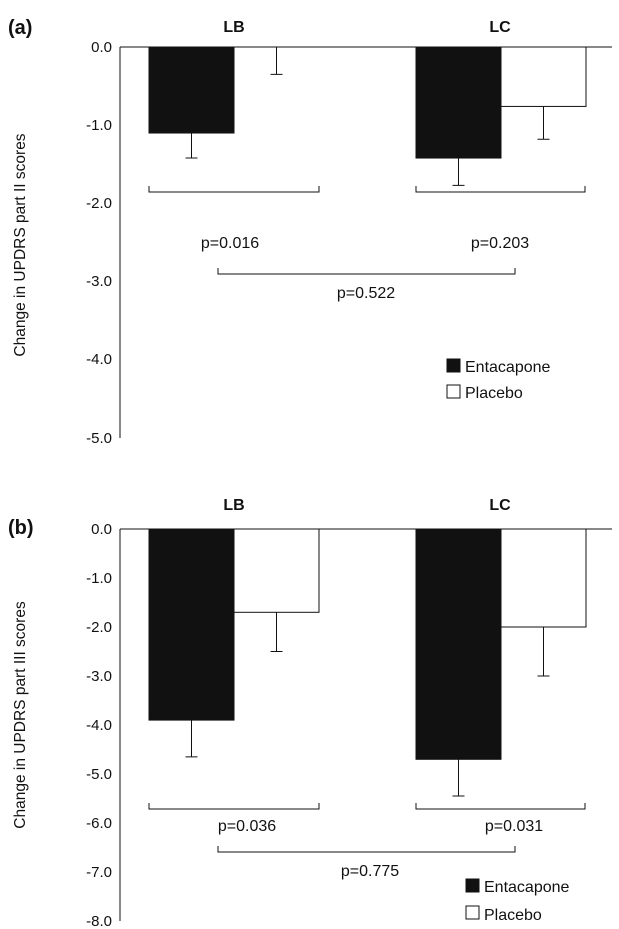  I want to click on panel-b-y-tick-label: -2.0, so click(99, 627).